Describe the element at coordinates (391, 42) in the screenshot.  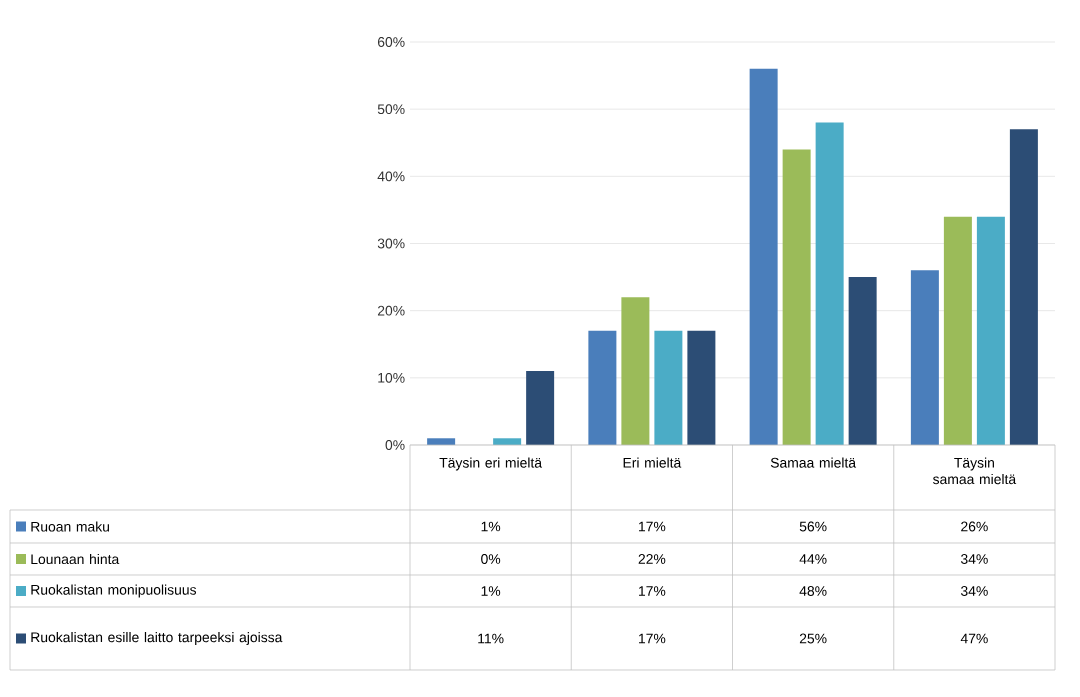
I see `y-tick-label: 60%` at that location.